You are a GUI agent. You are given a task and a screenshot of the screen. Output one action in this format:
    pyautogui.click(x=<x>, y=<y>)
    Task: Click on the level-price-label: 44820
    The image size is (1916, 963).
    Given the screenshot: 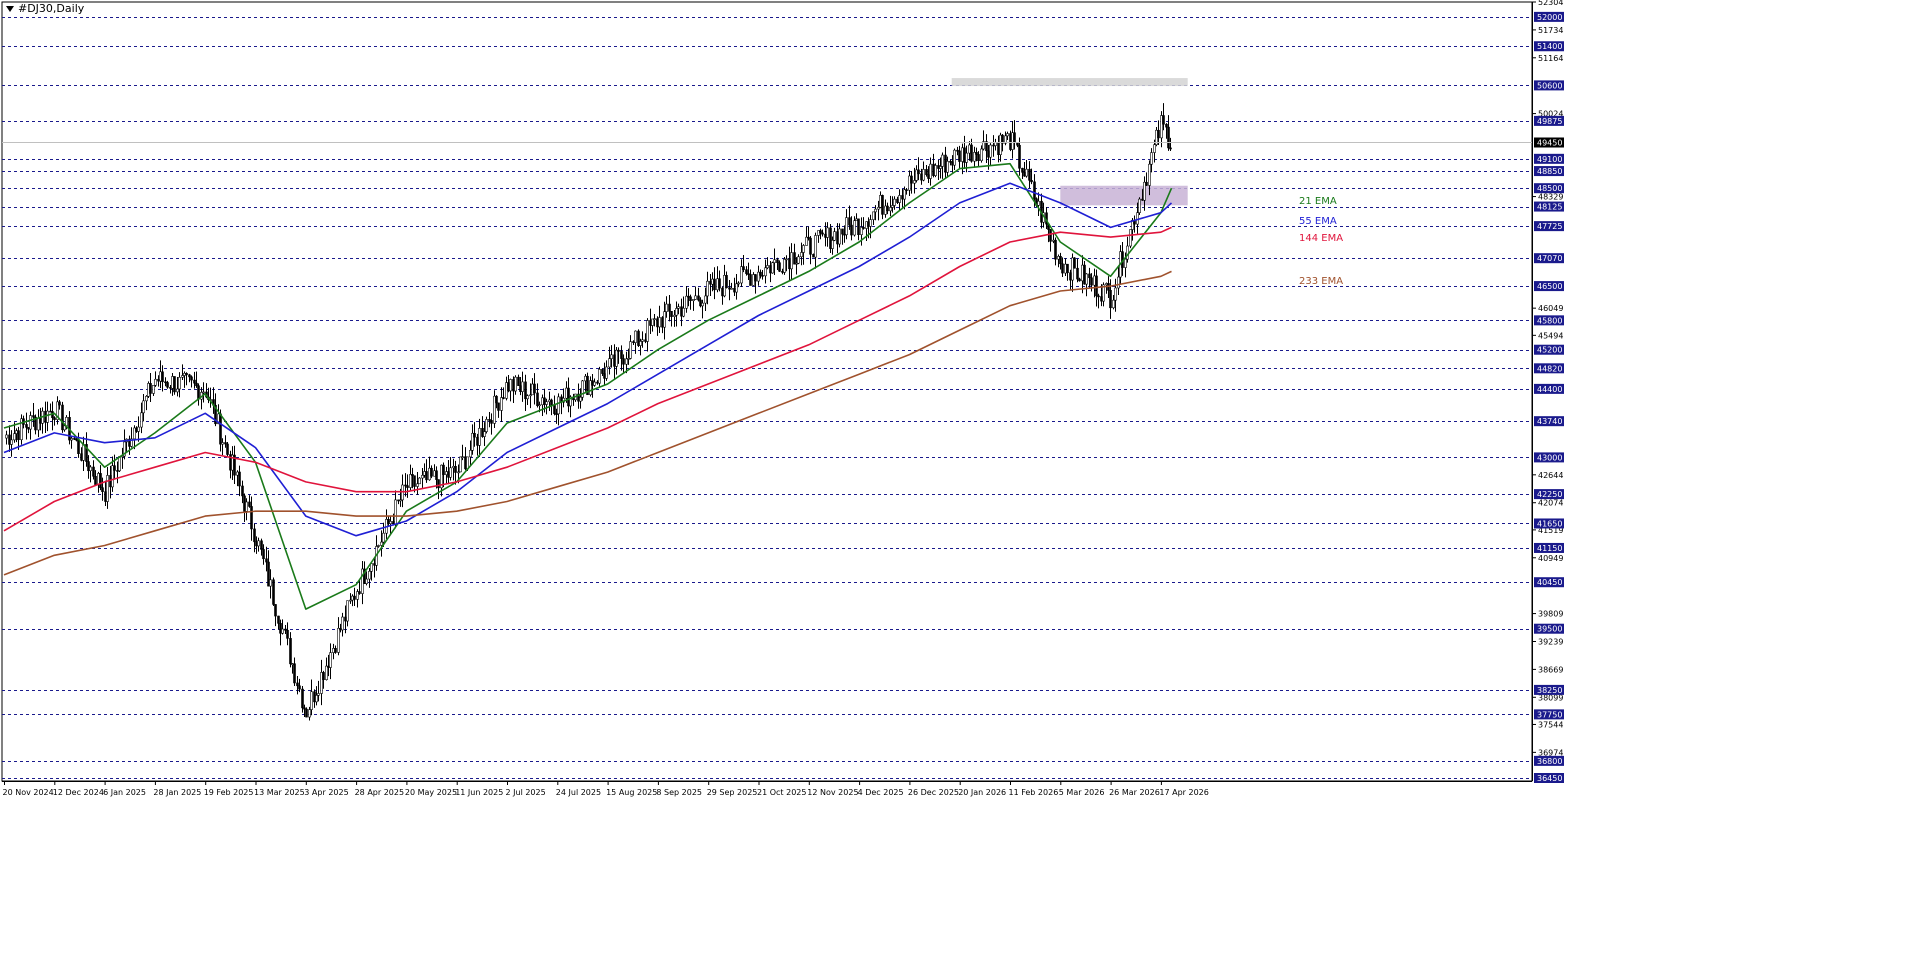 What is the action you would take?
    pyautogui.click(x=1549, y=368)
    